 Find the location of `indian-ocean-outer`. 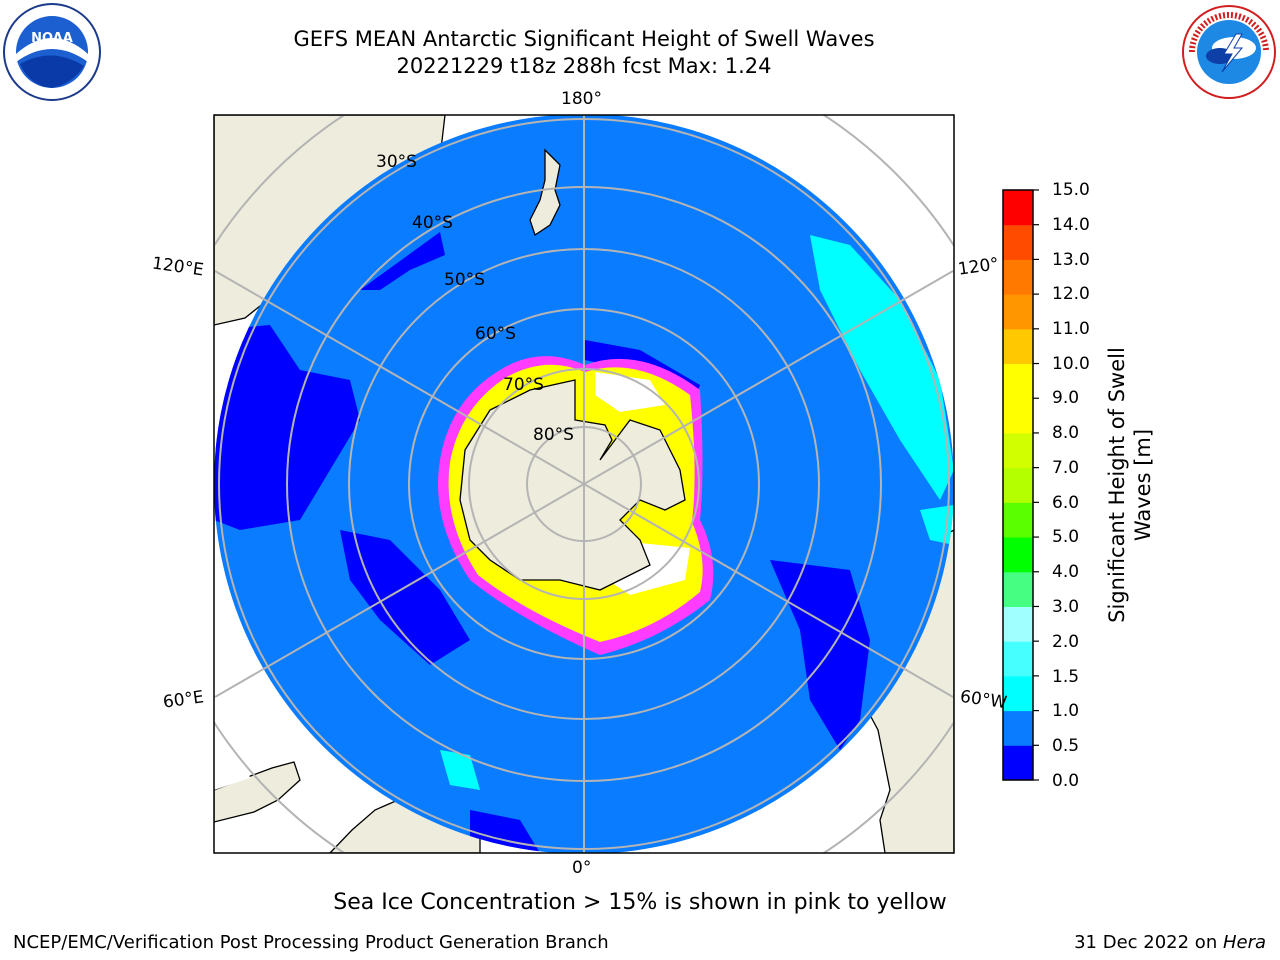

indian-ocean-outer is located at coordinates (232, 557).